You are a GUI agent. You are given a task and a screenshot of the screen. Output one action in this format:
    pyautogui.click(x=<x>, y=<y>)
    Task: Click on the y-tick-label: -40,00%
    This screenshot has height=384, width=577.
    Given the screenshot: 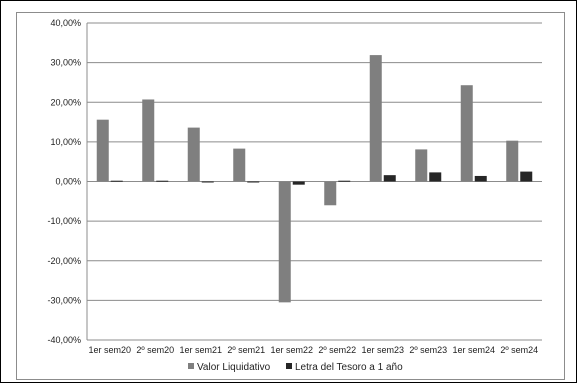 What is the action you would take?
    pyautogui.click(x=64, y=340)
    